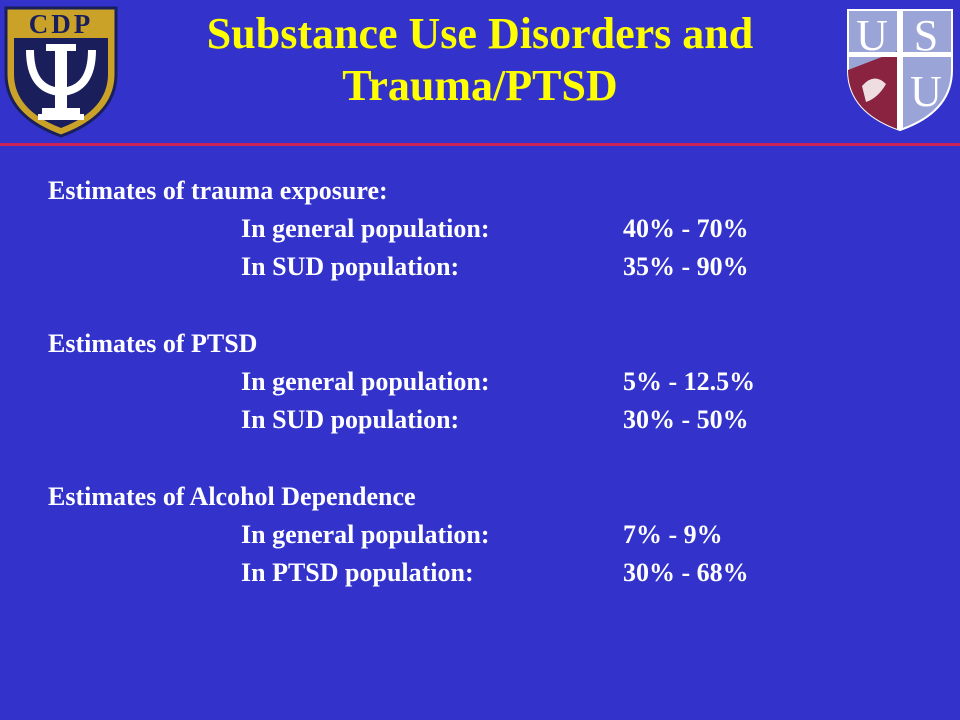 This screenshot has height=720, width=960. I want to click on stat-row: In general population: 7% - 9%, so click(488, 535).